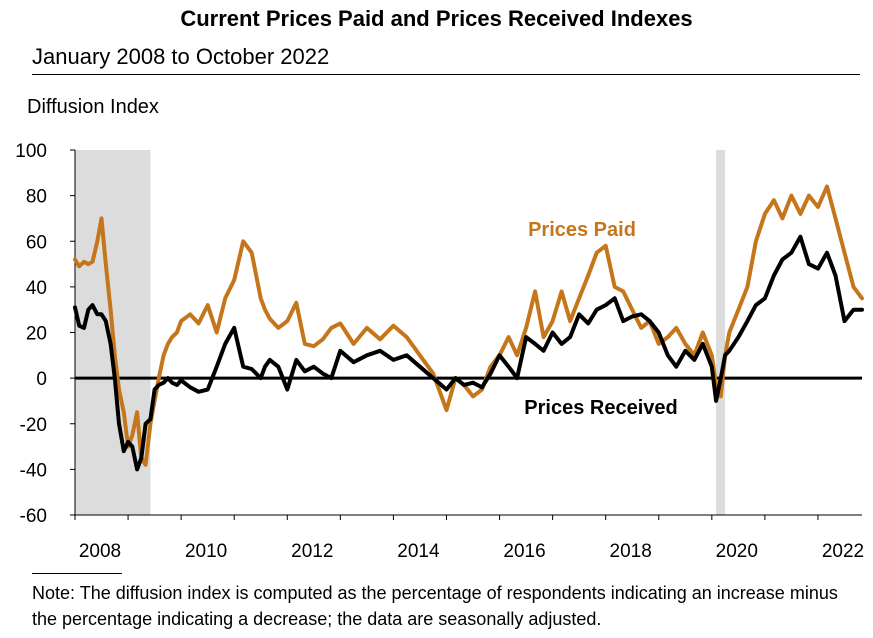 The width and height of the screenshot is (873, 638). What do you see at coordinates (206, 551) in the screenshot?
I see `x-tick-label: 2010` at bounding box center [206, 551].